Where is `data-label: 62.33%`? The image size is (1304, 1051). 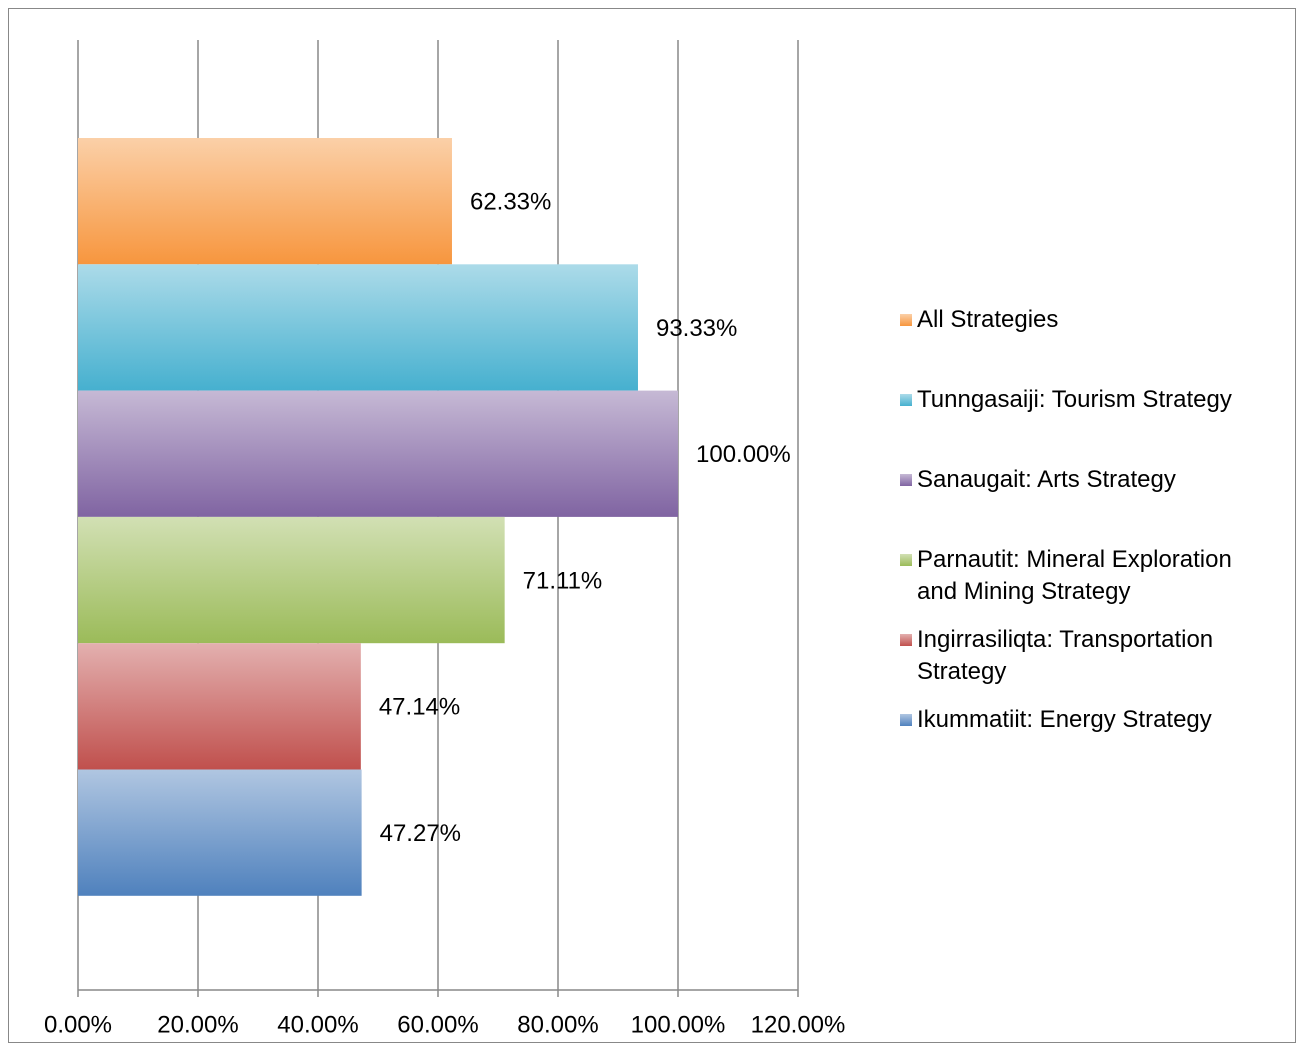
data-label: 62.33% is located at coordinates (510, 201).